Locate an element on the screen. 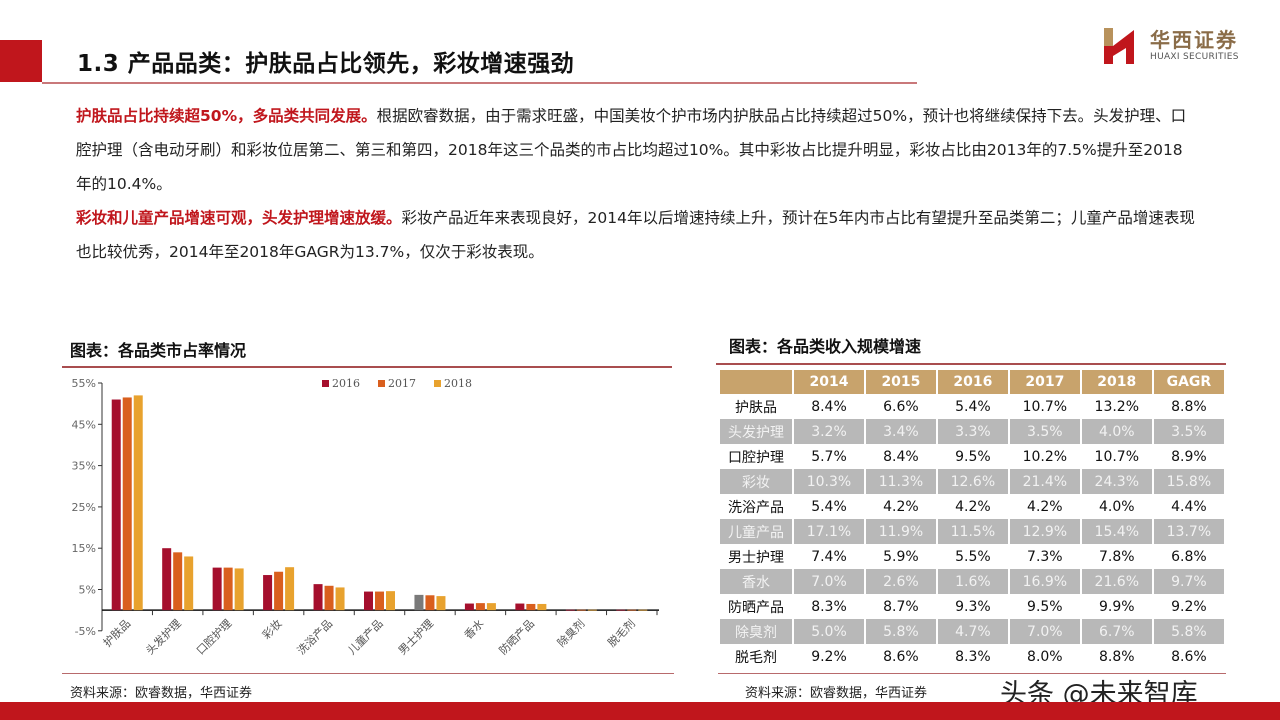 This screenshot has height=720, width=1280. value-cell: 4.0% is located at coordinates (1117, 506).